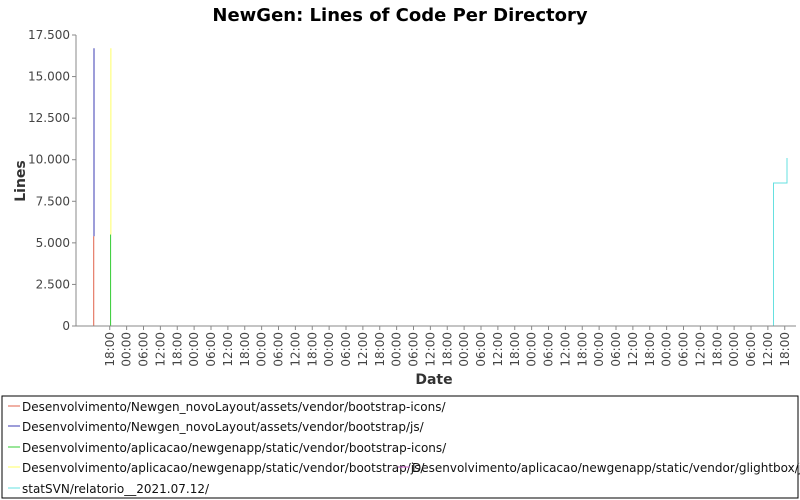 The width and height of the screenshot is (800, 500). I want to click on y-tick-label: 0, so click(66, 326).